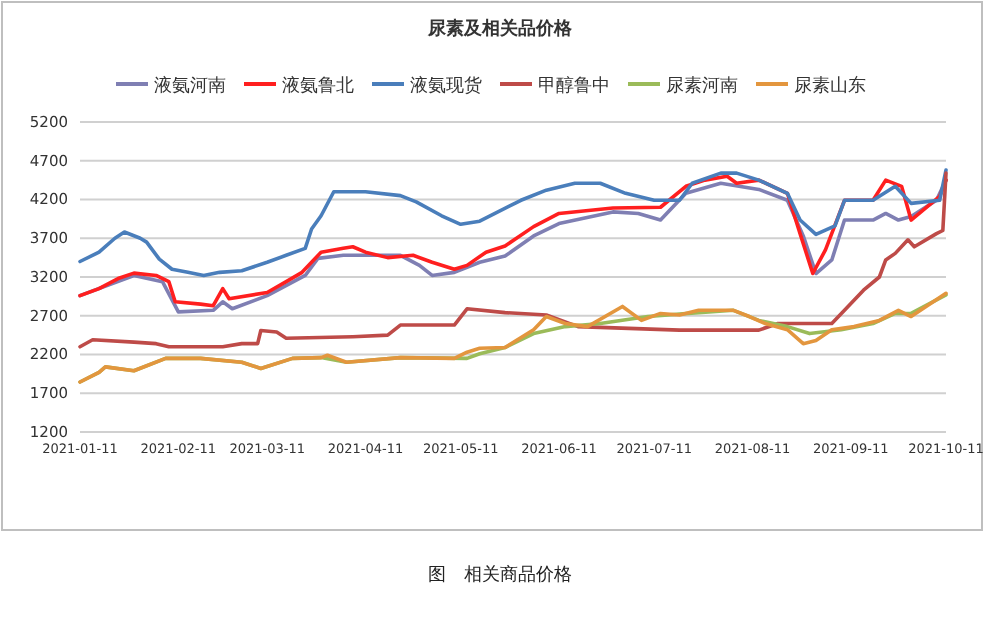 This screenshot has width=1000, height=620. I want to click on legend-label: 液氨鲁北, so click(318, 86).